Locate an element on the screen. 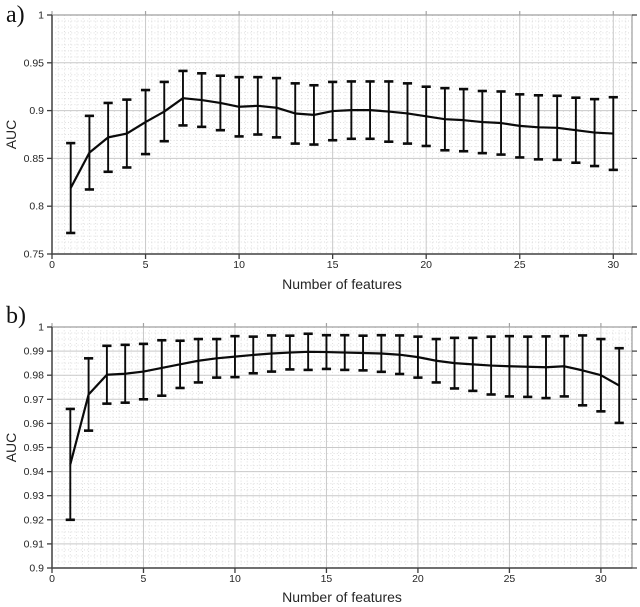 The width and height of the screenshot is (640, 607). panel-label-b: b) is located at coordinates (16, 316).